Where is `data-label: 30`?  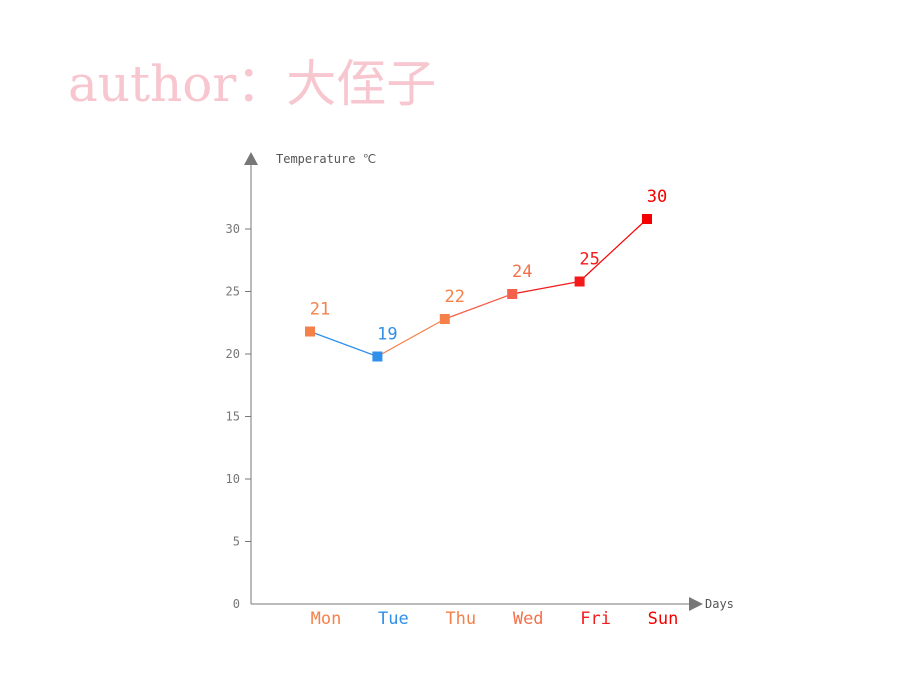 data-label: 30 is located at coordinates (657, 197).